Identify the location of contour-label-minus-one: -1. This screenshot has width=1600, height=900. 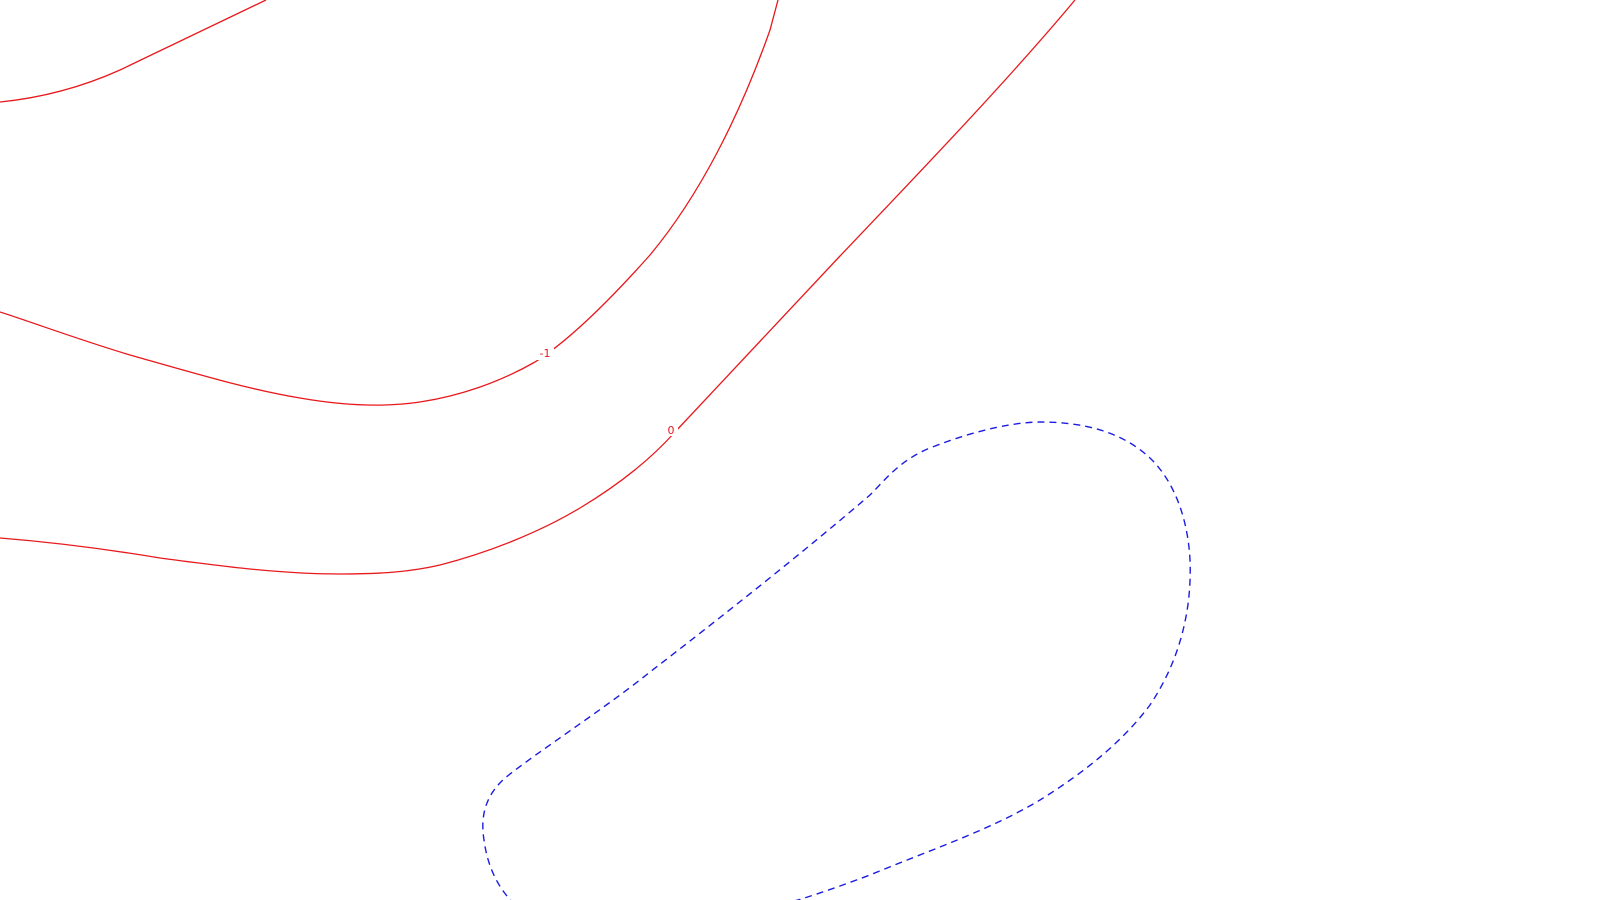
(545, 353).